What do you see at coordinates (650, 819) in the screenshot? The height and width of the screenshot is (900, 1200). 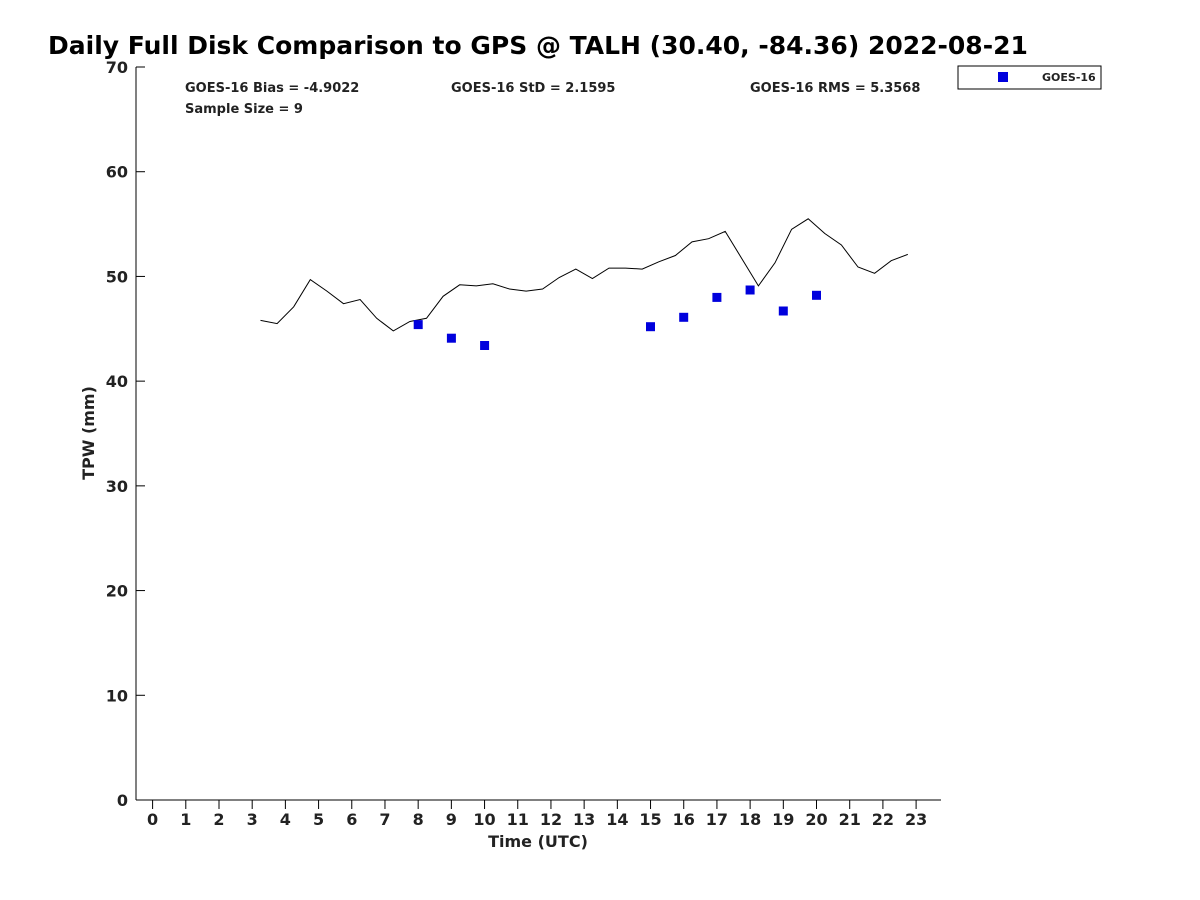 I see `x-tick-label: 15` at bounding box center [650, 819].